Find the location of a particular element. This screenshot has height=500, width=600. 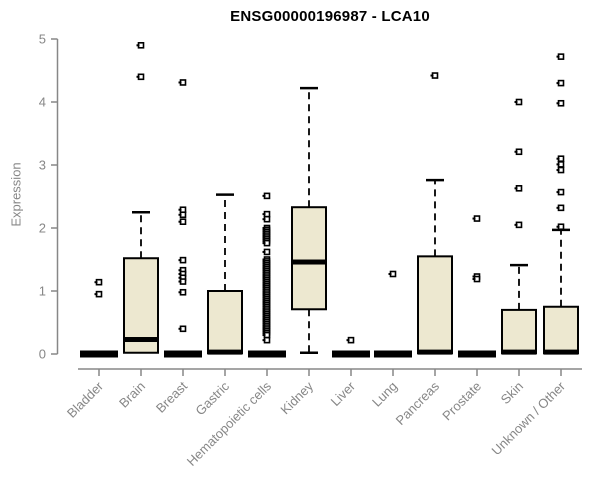

y-tick-label: 2 is located at coordinates (42, 228).